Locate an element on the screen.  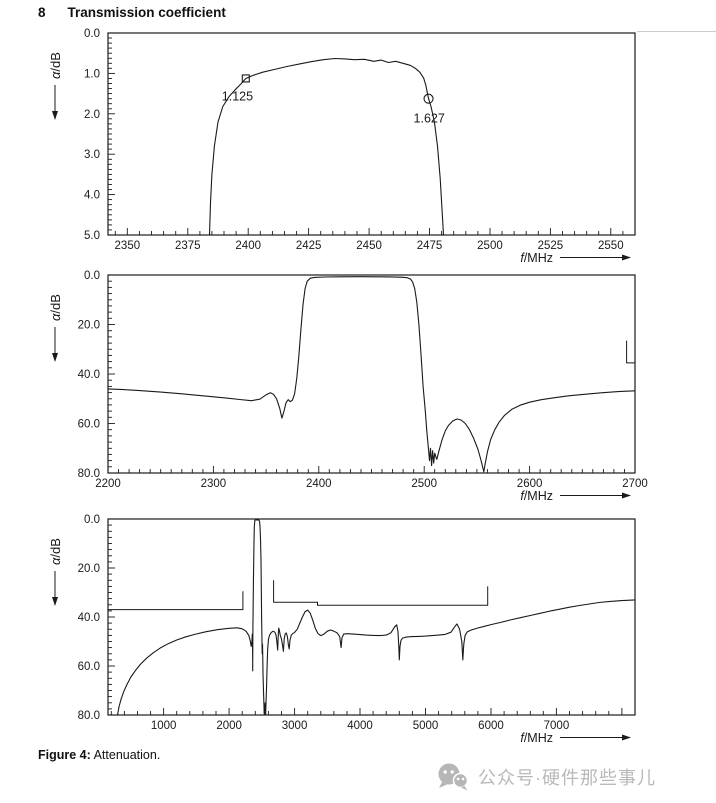
tick-label: 2.0 is located at coordinates (92, 115).